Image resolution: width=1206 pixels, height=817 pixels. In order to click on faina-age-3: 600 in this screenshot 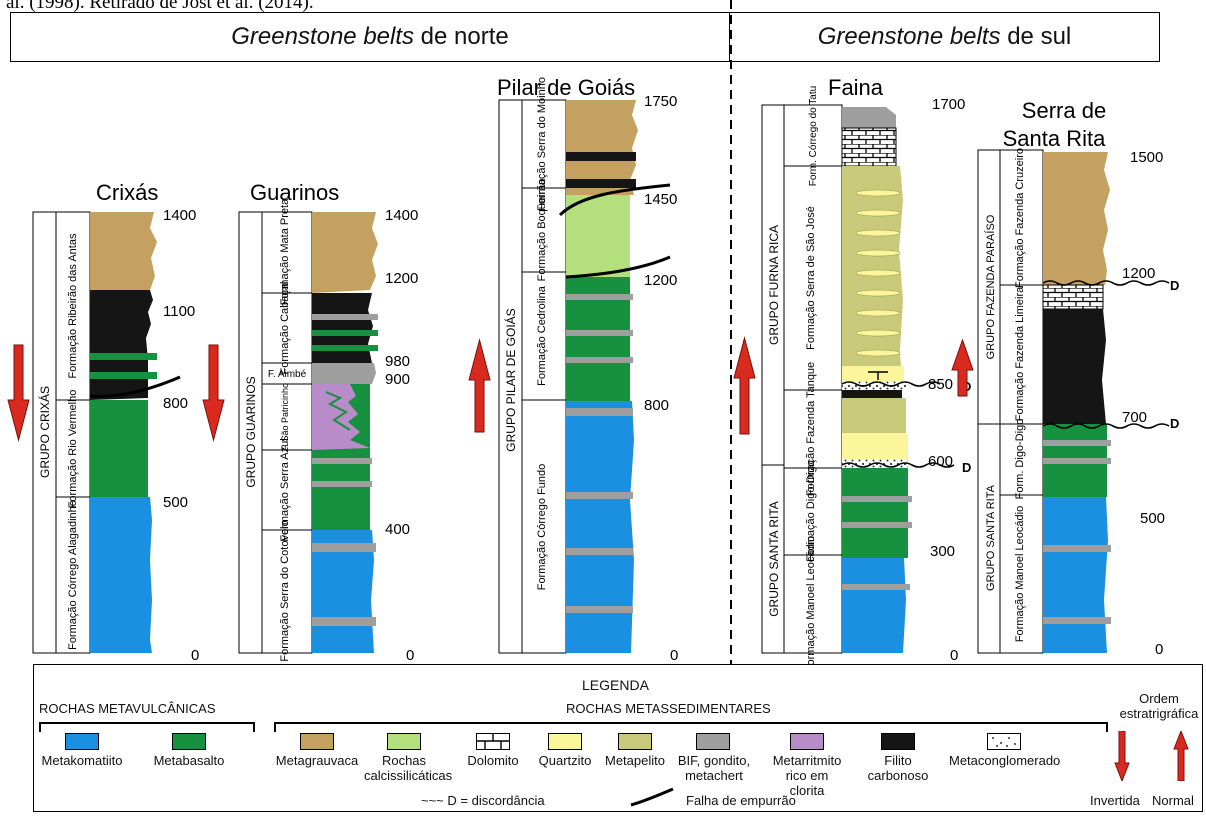, I will do `click(940, 461)`.